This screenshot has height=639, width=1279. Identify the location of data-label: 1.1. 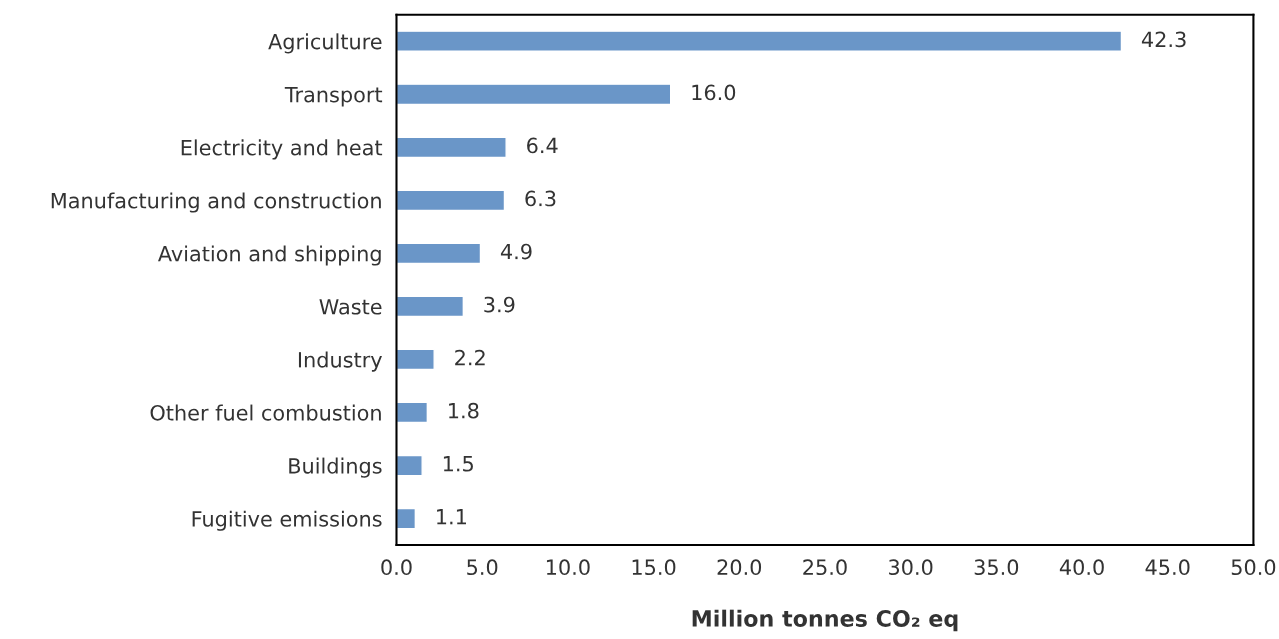
(451, 517).